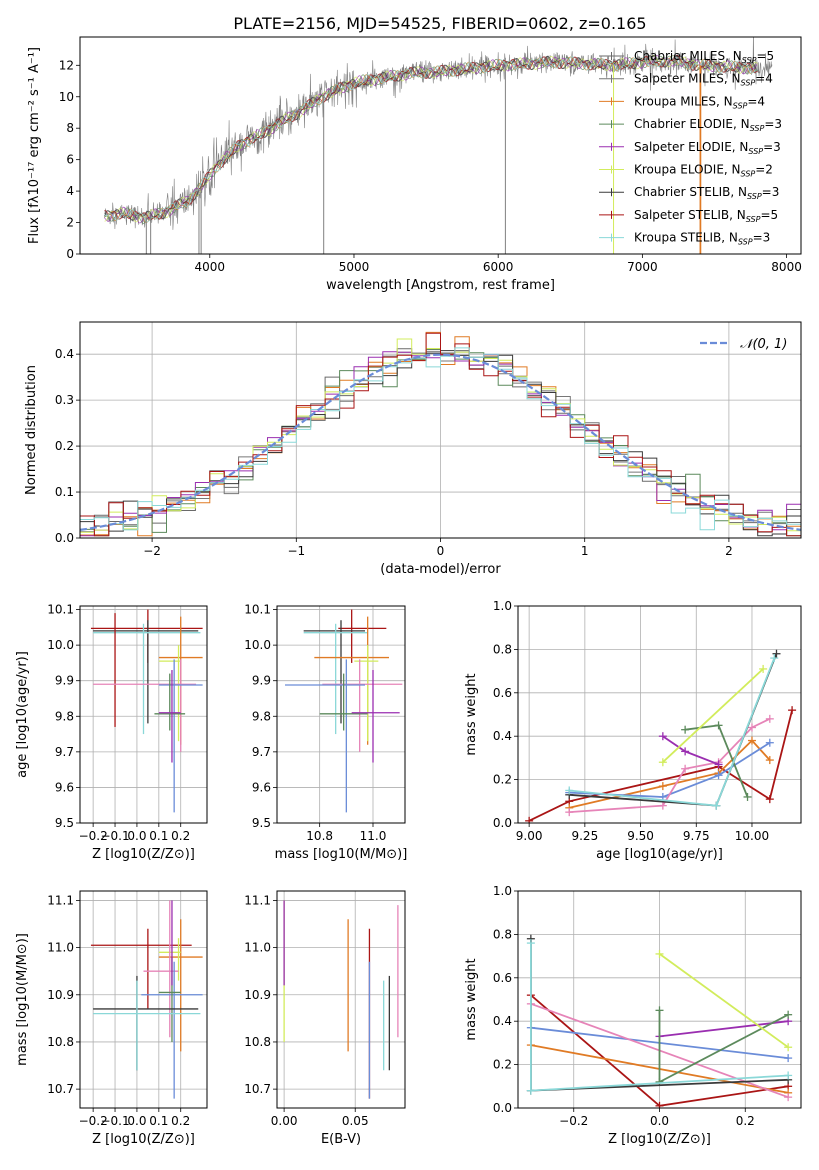 The image size is (819, 1170). Describe the element at coordinates (441, 551) in the screenshot. I see `x-tick-label: 0` at that location.